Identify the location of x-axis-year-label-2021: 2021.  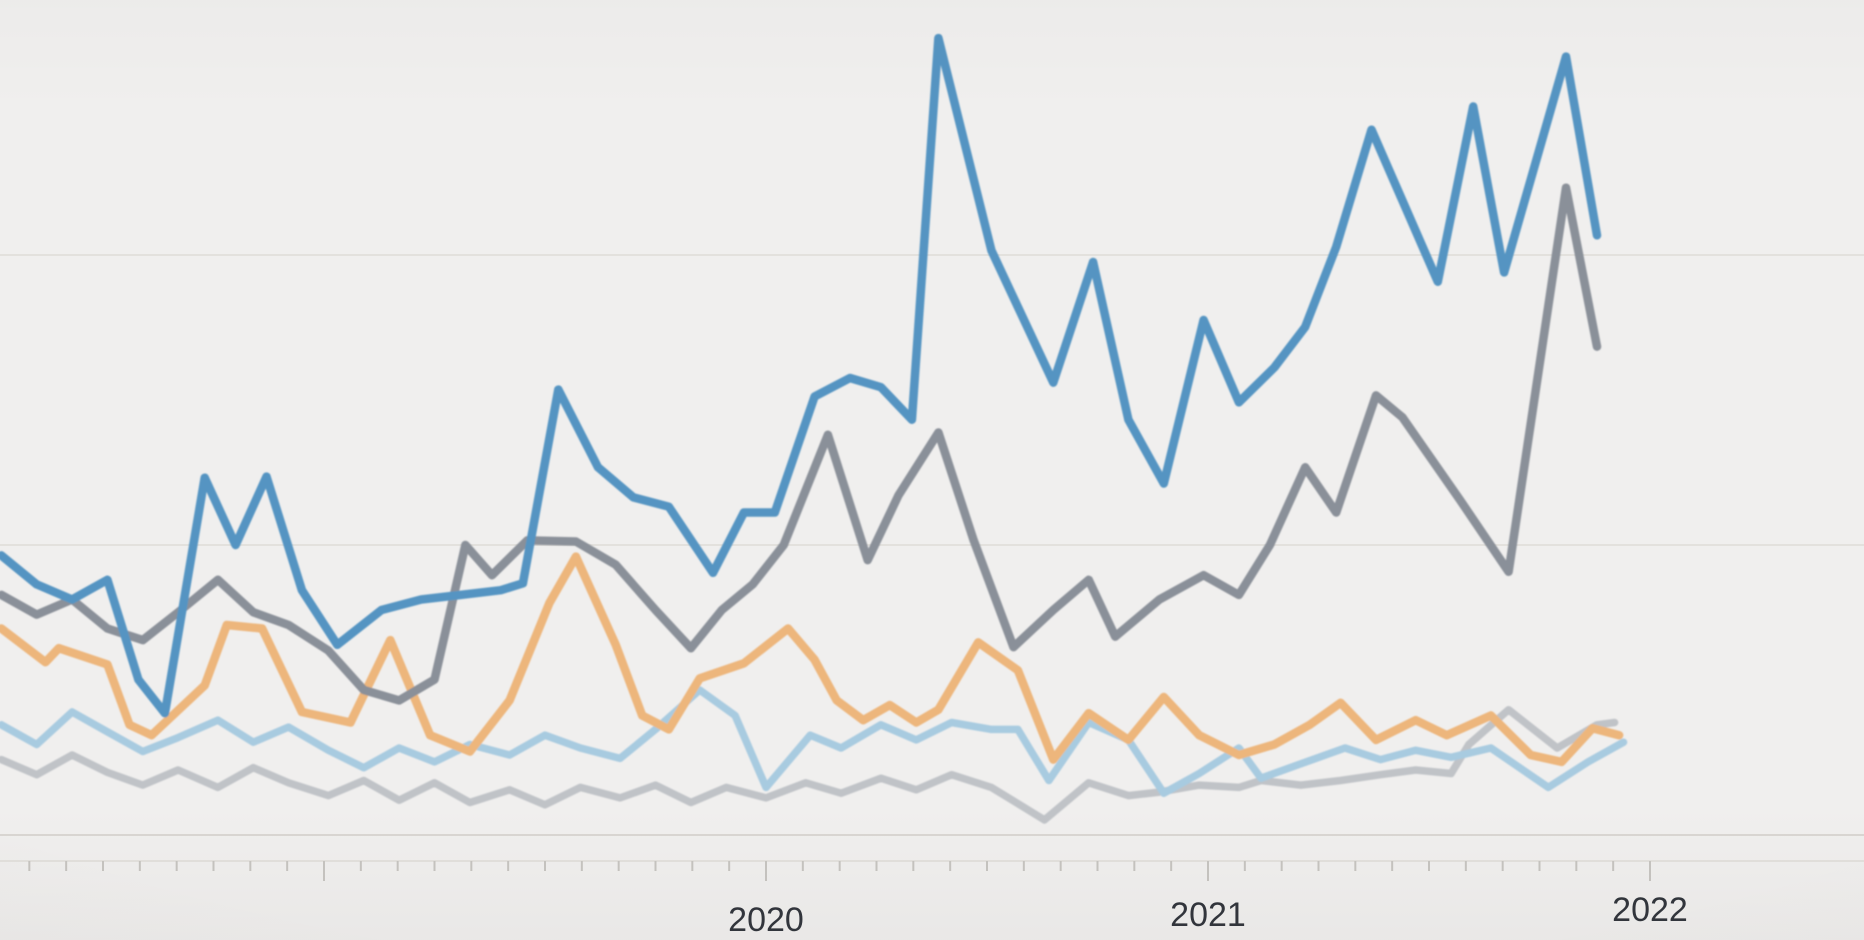
(1208, 915).